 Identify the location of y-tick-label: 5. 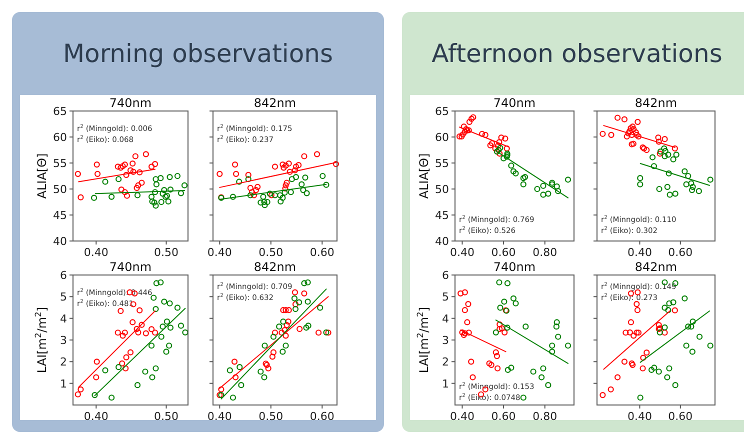
(445, 297).